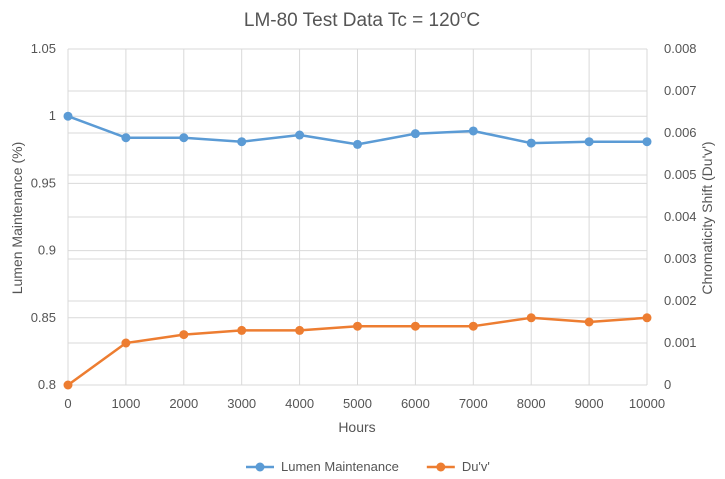  What do you see at coordinates (667, 384) in the screenshot?
I see `right-tick-label: 0` at bounding box center [667, 384].